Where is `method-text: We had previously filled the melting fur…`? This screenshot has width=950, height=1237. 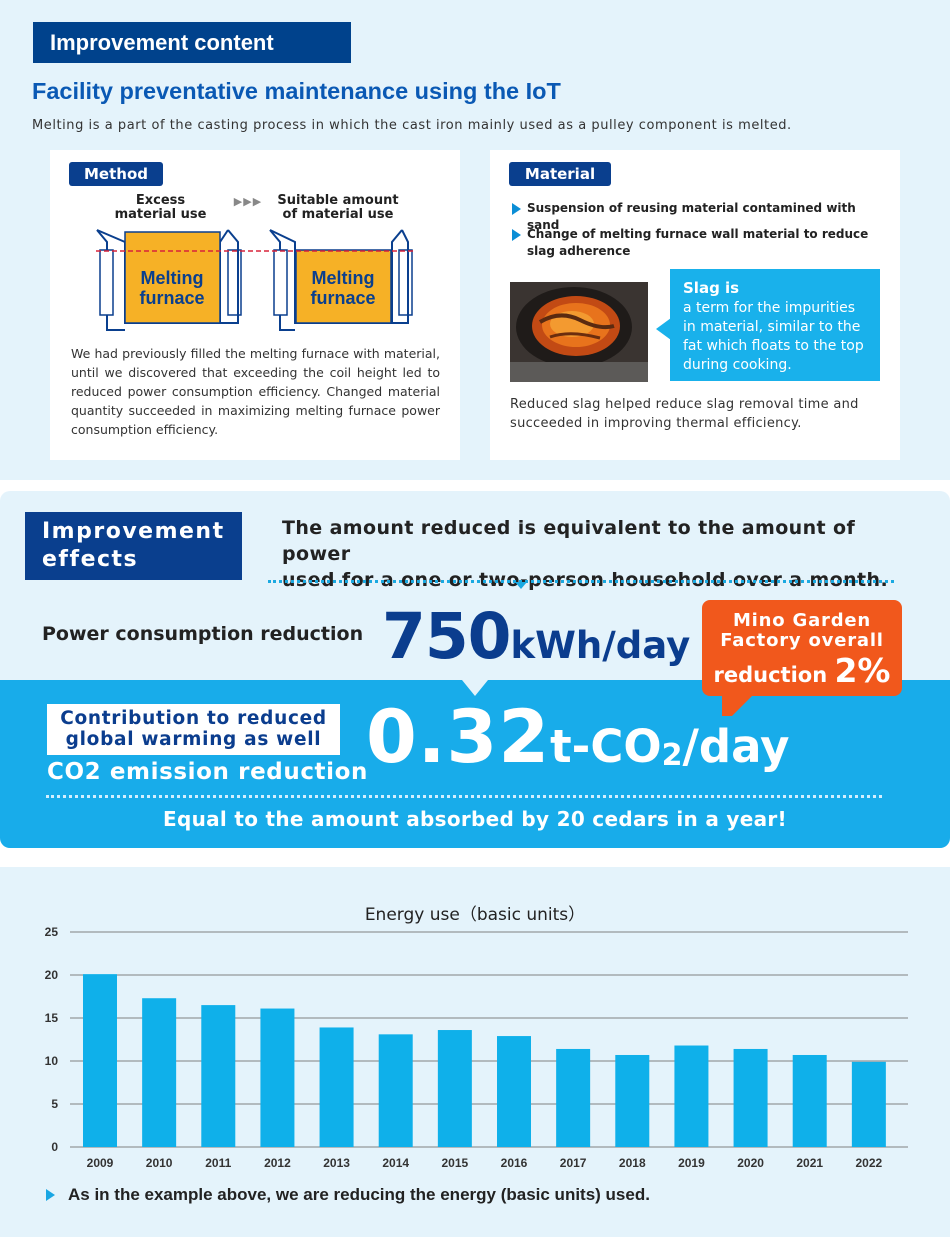
method-text: We had previously filled the melting fur… is located at coordinates (255, 391).